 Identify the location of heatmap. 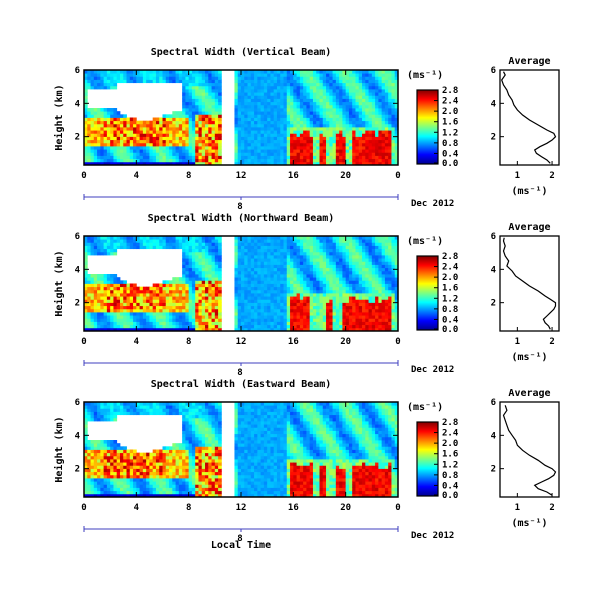
(241, 284).